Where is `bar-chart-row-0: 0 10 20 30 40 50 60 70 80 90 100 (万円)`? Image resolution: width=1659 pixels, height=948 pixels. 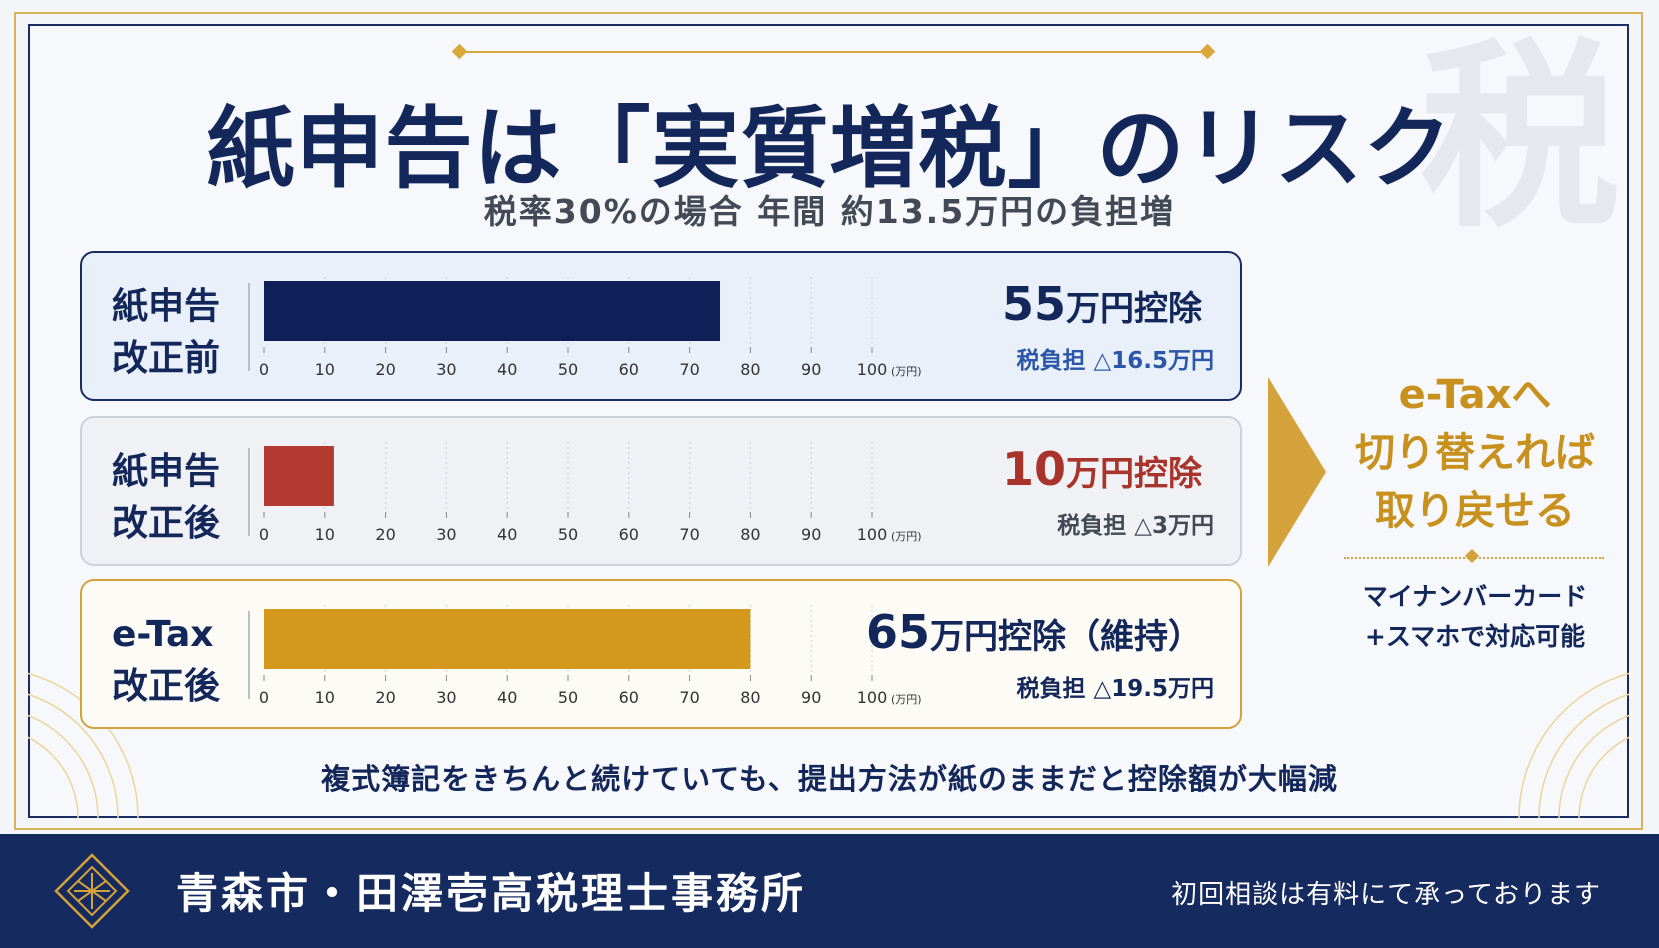 bar-chart-row-0: 0 10 20 30 40 50 60 70 80 90 100 (万円) is located at coordinates (590, 328).